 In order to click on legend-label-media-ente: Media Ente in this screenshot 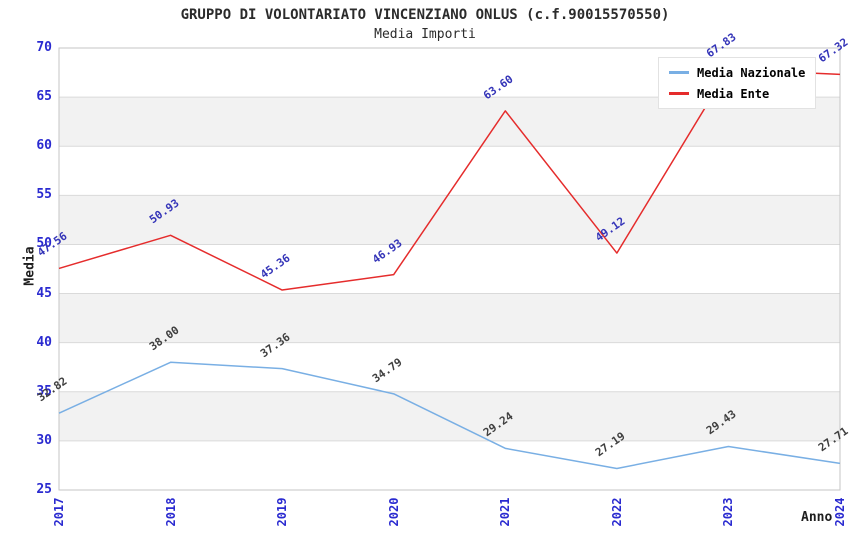, I will do `click(733, 93)`.